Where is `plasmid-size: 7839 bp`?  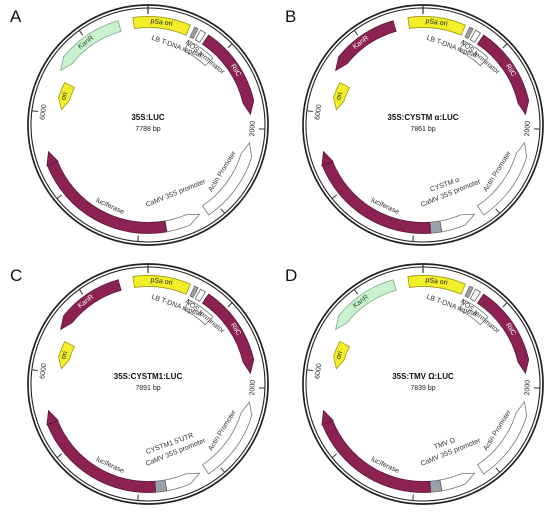 plasmid-size: 7839 bp is located at coordinates (422, 388).